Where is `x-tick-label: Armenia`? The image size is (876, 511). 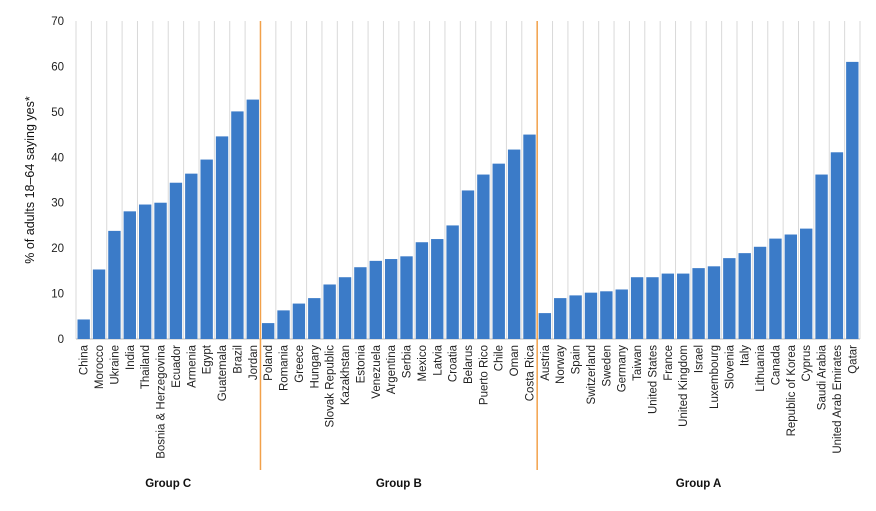 x-tick-label: Armenia is located at coordinates (192, 365).